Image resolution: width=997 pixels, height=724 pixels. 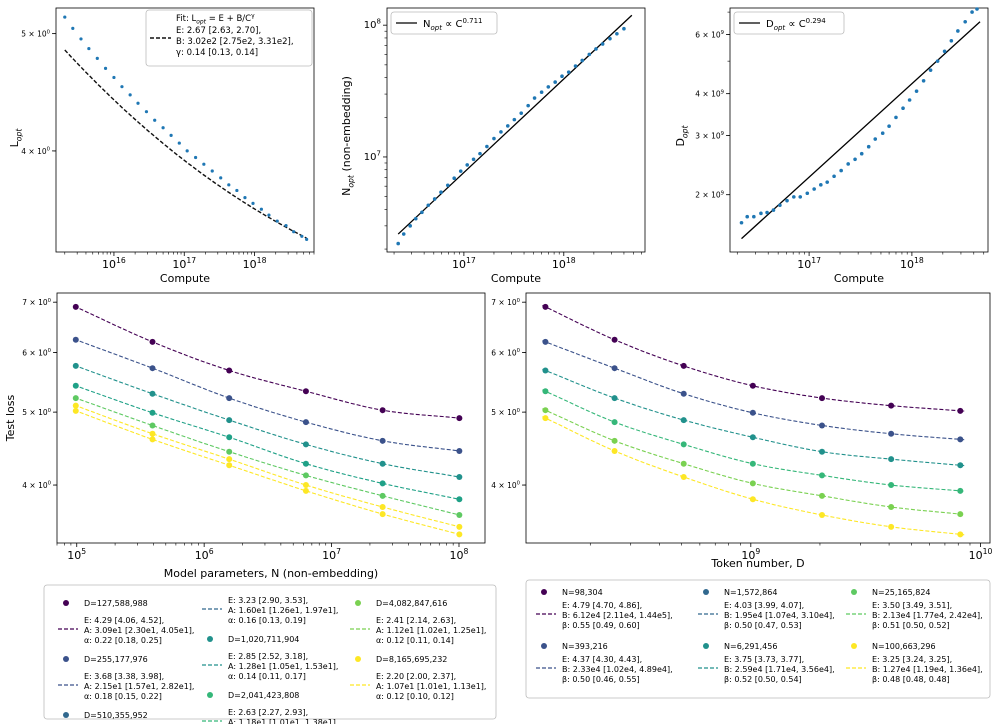 I want to click on legend-fit-text: E: 4.79 [4.70, 4.86],, so click(x=602, y=605).